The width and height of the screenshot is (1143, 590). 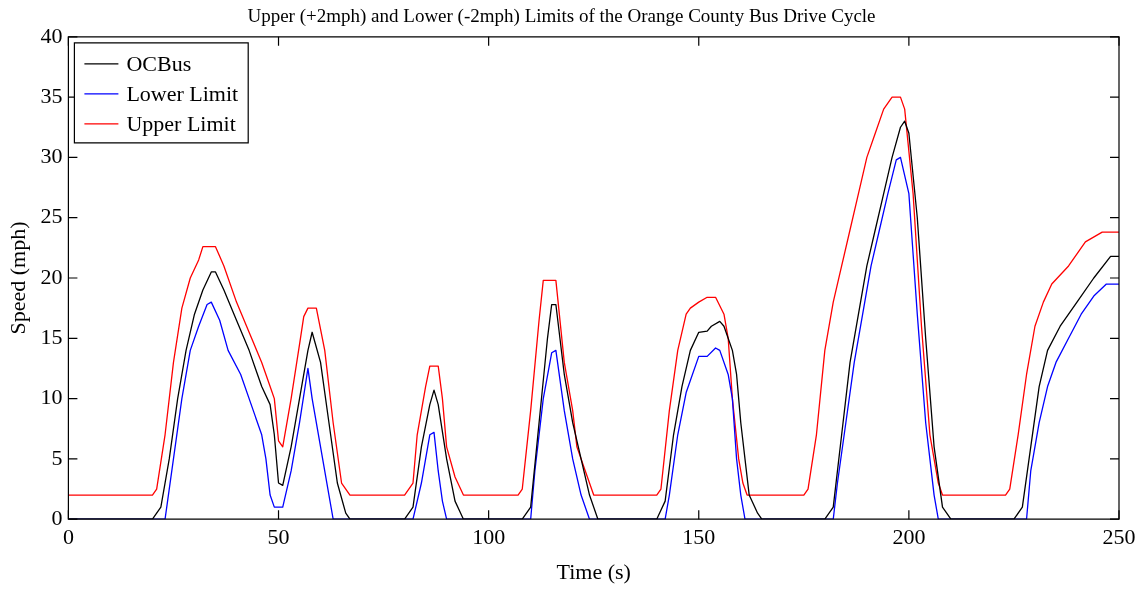 I want to click on y-tick-label: 5, so click(x=57, y=457).